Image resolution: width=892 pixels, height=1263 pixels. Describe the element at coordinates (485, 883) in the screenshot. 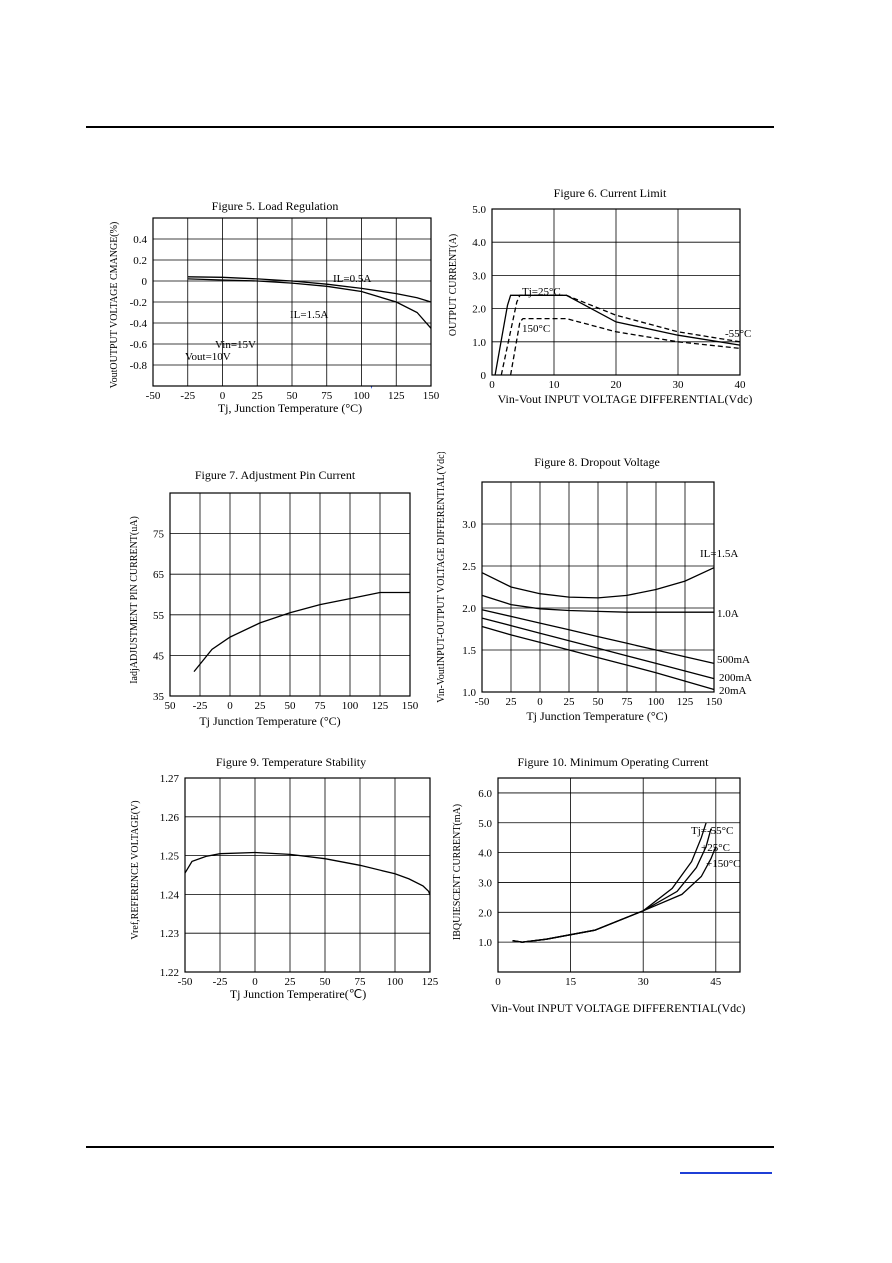

I see `y-tick-label: 3.0` at that location.